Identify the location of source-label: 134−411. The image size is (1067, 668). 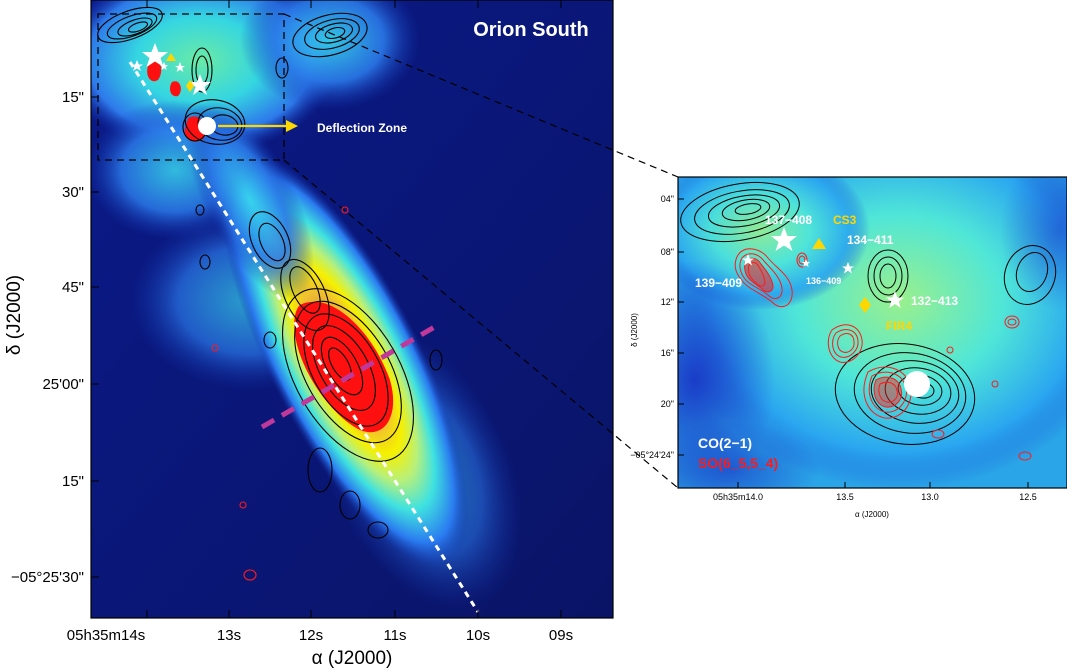
(870, 240).